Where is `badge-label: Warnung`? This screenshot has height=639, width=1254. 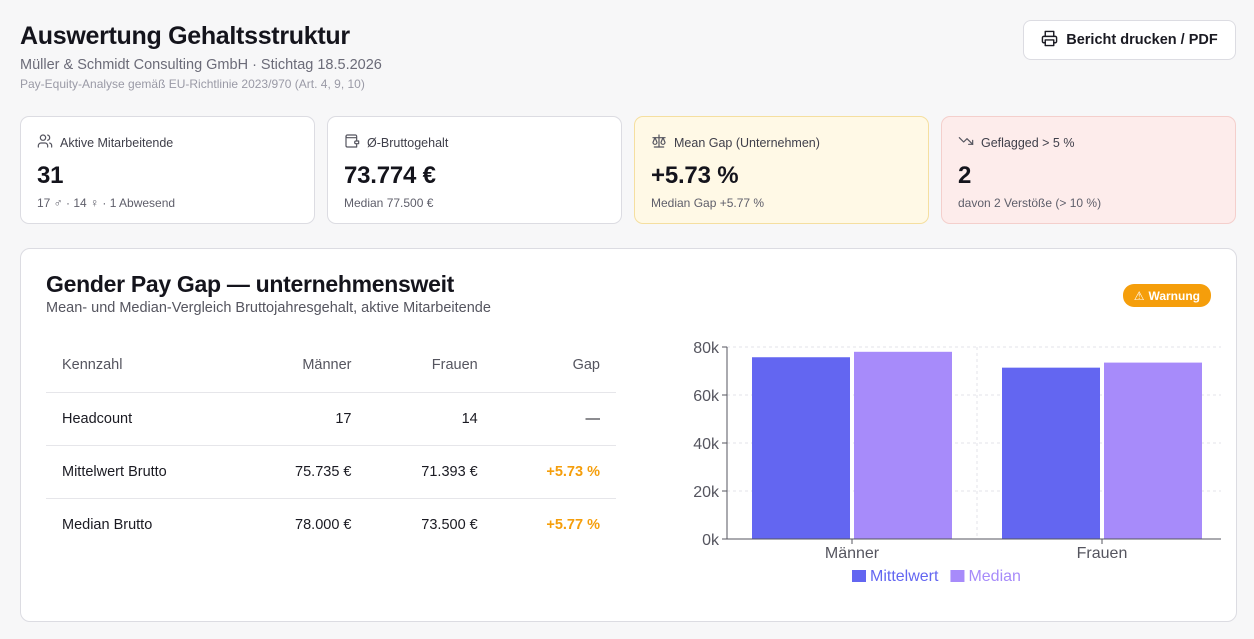 badge-label: Warnung is located at coordinates (1174, 295).